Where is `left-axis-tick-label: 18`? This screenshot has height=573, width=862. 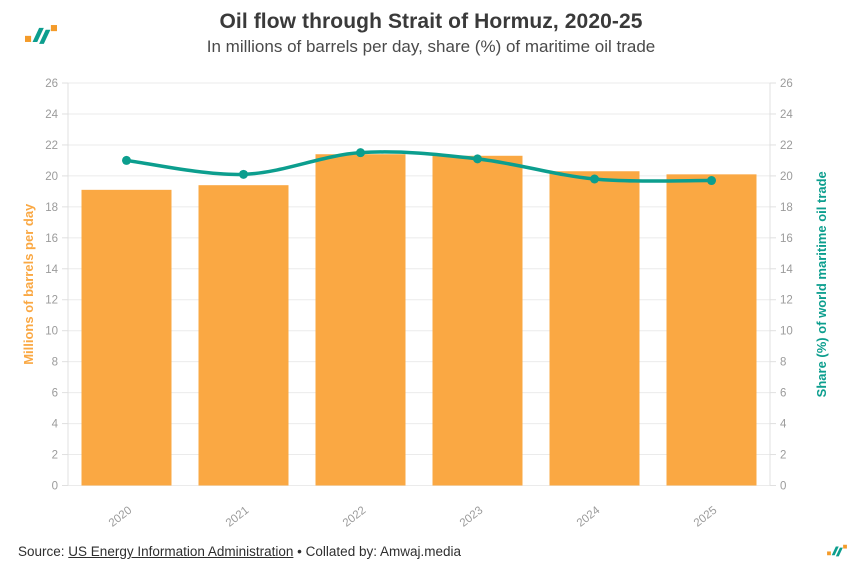 left-axis-tick-label: 18 is located at coordinates (51, 208).